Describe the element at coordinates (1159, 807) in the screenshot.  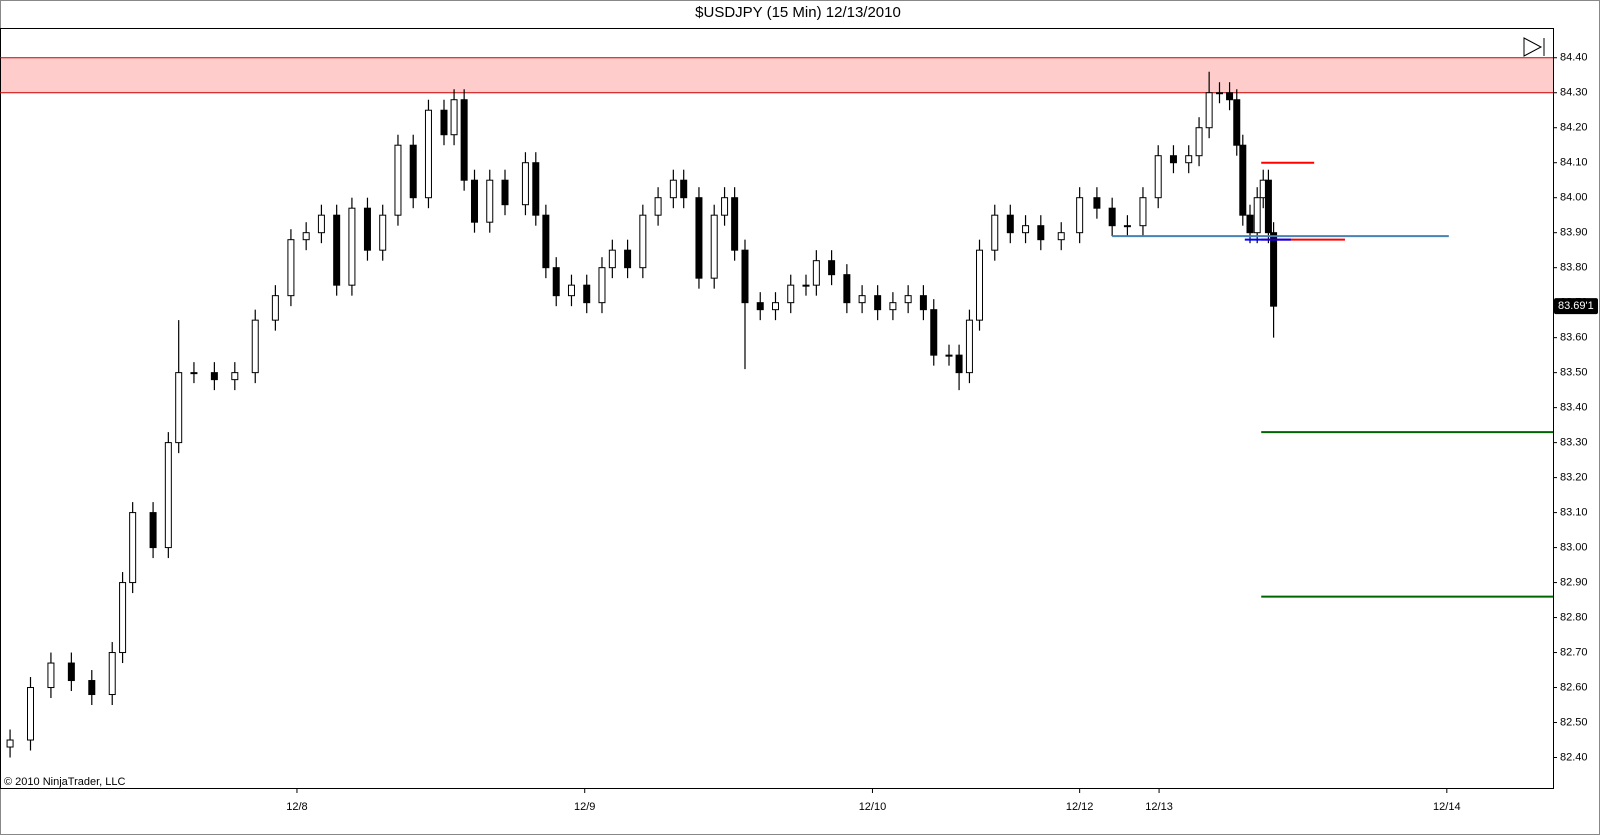
I see `x-tick-label: 12/13` at that location.